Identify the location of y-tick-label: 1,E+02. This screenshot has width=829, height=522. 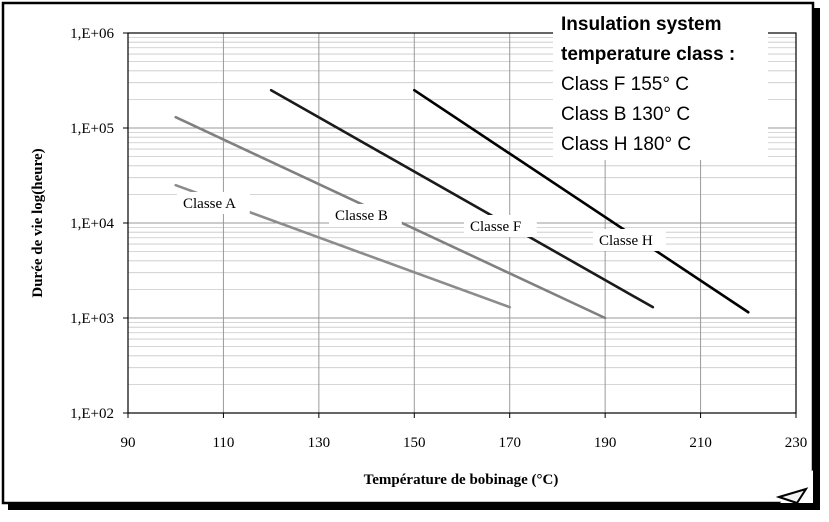
(92, 414).